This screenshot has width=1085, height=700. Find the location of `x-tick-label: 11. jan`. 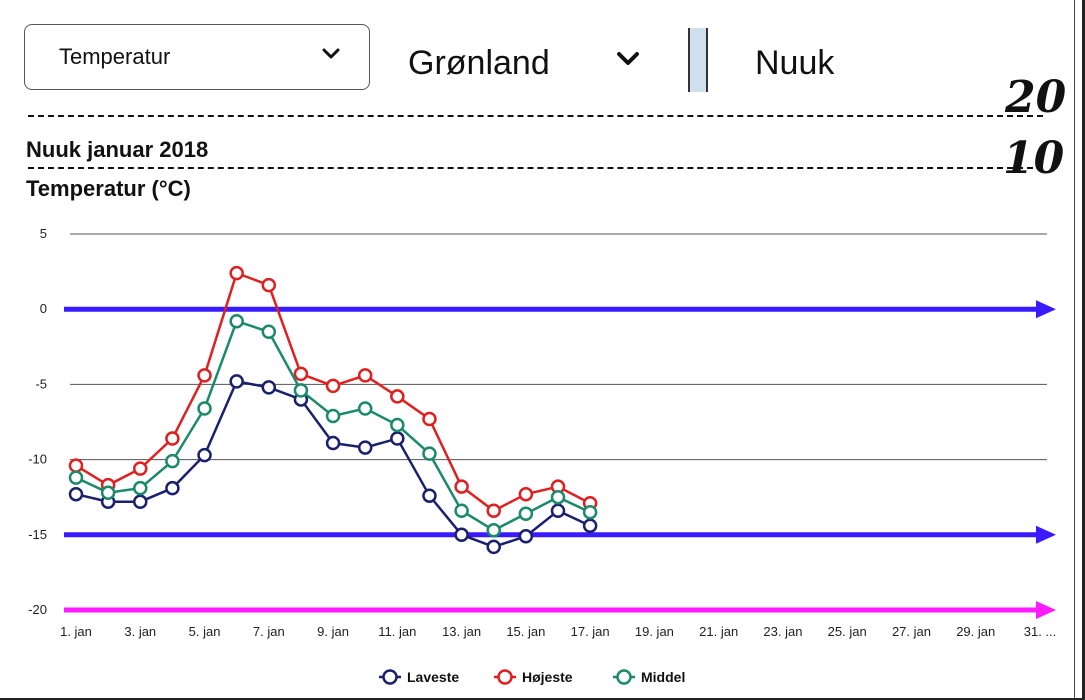

x-tick-label: 11. jan is located at coordinates (397, 631).